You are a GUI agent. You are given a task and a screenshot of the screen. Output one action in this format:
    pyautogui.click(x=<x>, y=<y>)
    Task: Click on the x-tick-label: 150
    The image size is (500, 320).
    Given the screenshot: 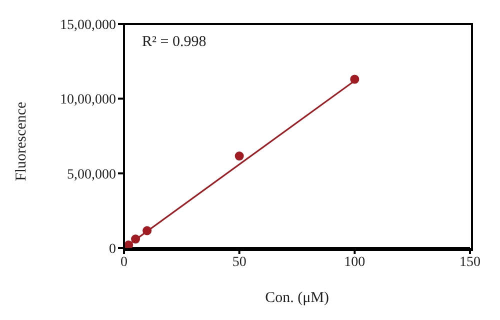 What is the action you would take?
    pyautogui.click(x=470, y=262)
    